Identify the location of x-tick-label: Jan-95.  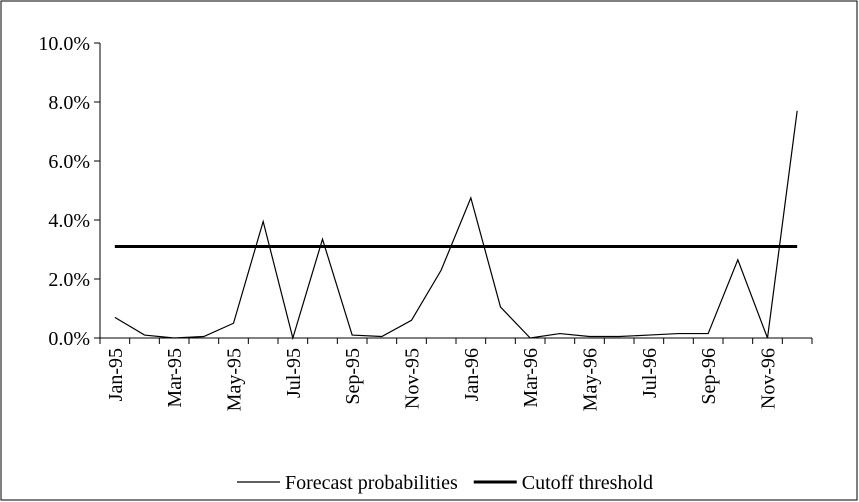
(116, 374).